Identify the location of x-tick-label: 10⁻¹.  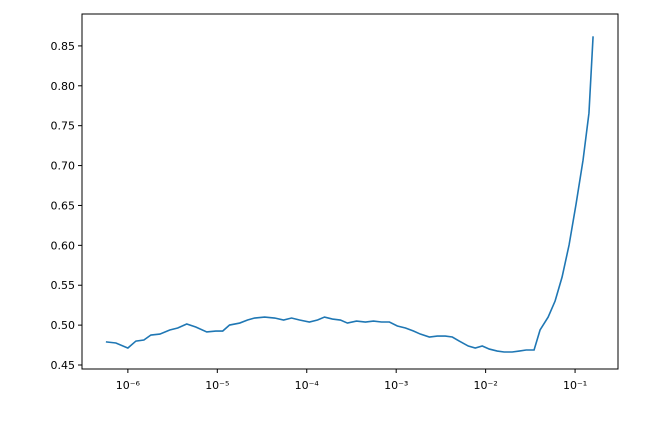
(575, 385).